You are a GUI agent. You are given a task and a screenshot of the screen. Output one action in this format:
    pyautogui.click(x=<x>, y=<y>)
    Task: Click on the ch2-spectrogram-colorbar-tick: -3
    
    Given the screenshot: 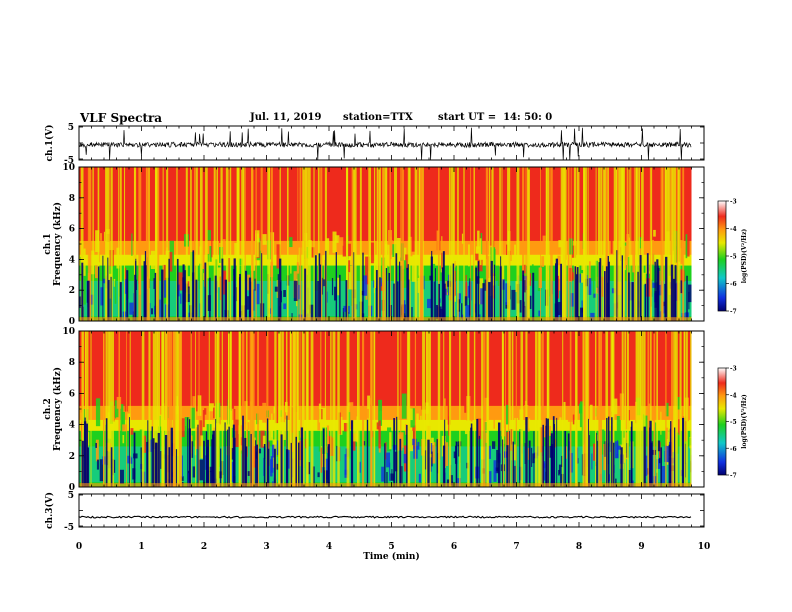 What is the action you would take?
    pyautogui.click(x=733, y=369)
    